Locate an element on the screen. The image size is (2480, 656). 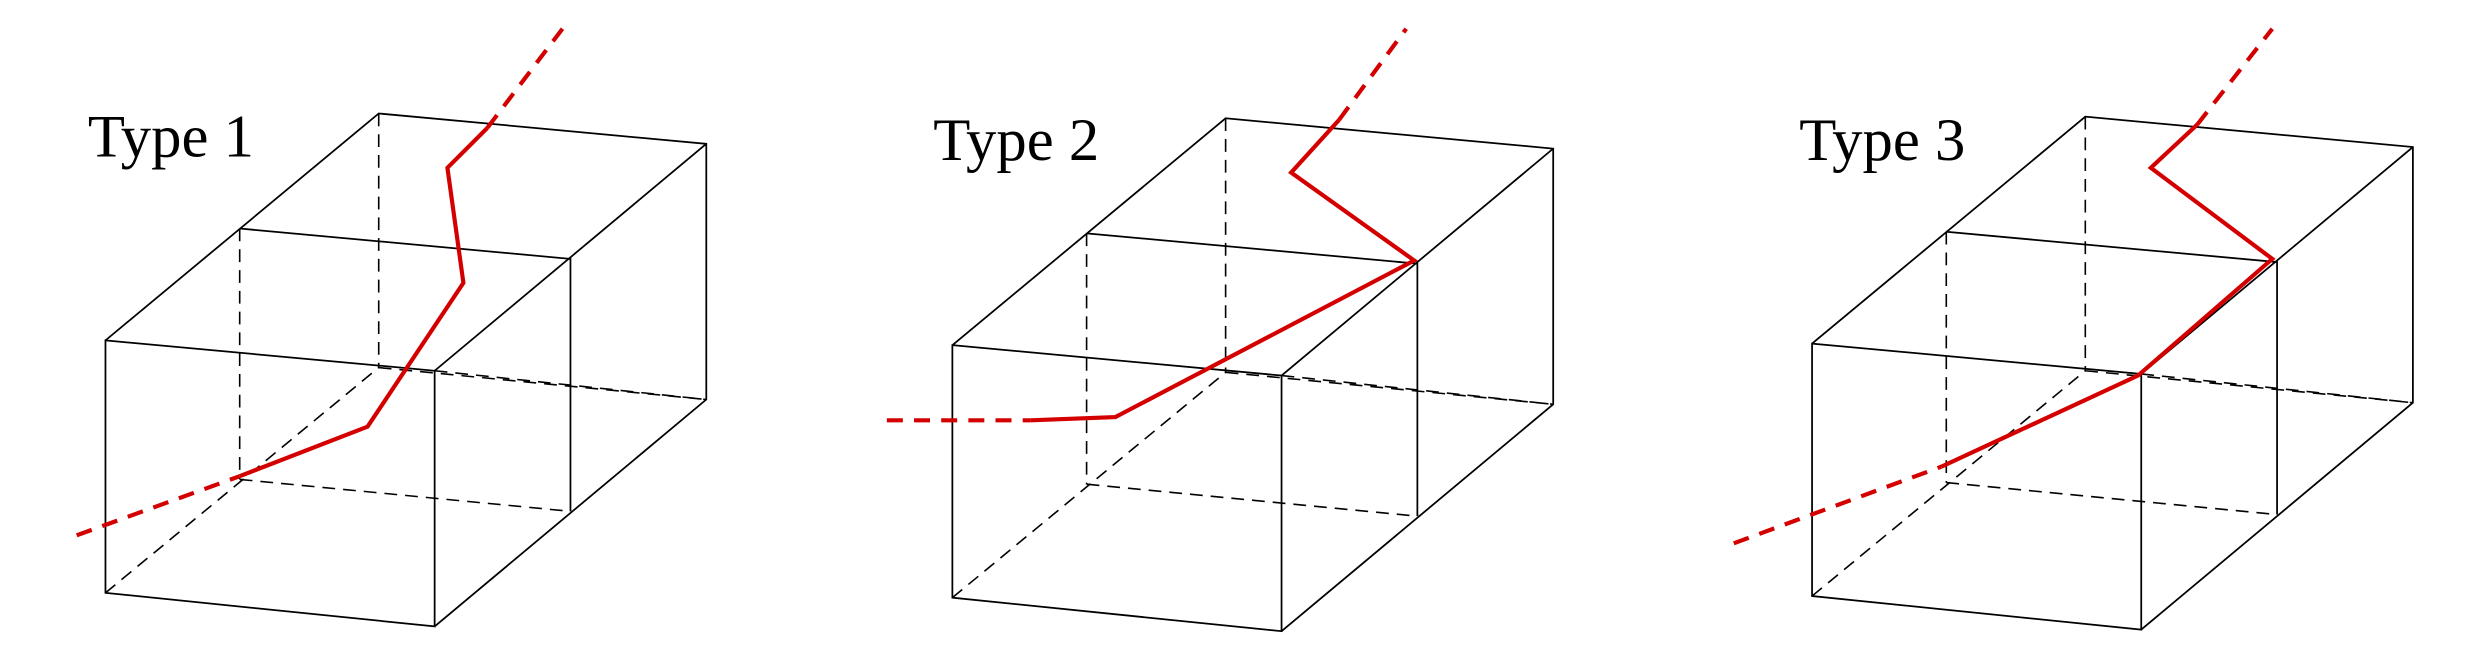
panel-label: Type 3 is located at coordinates (1882, 140).